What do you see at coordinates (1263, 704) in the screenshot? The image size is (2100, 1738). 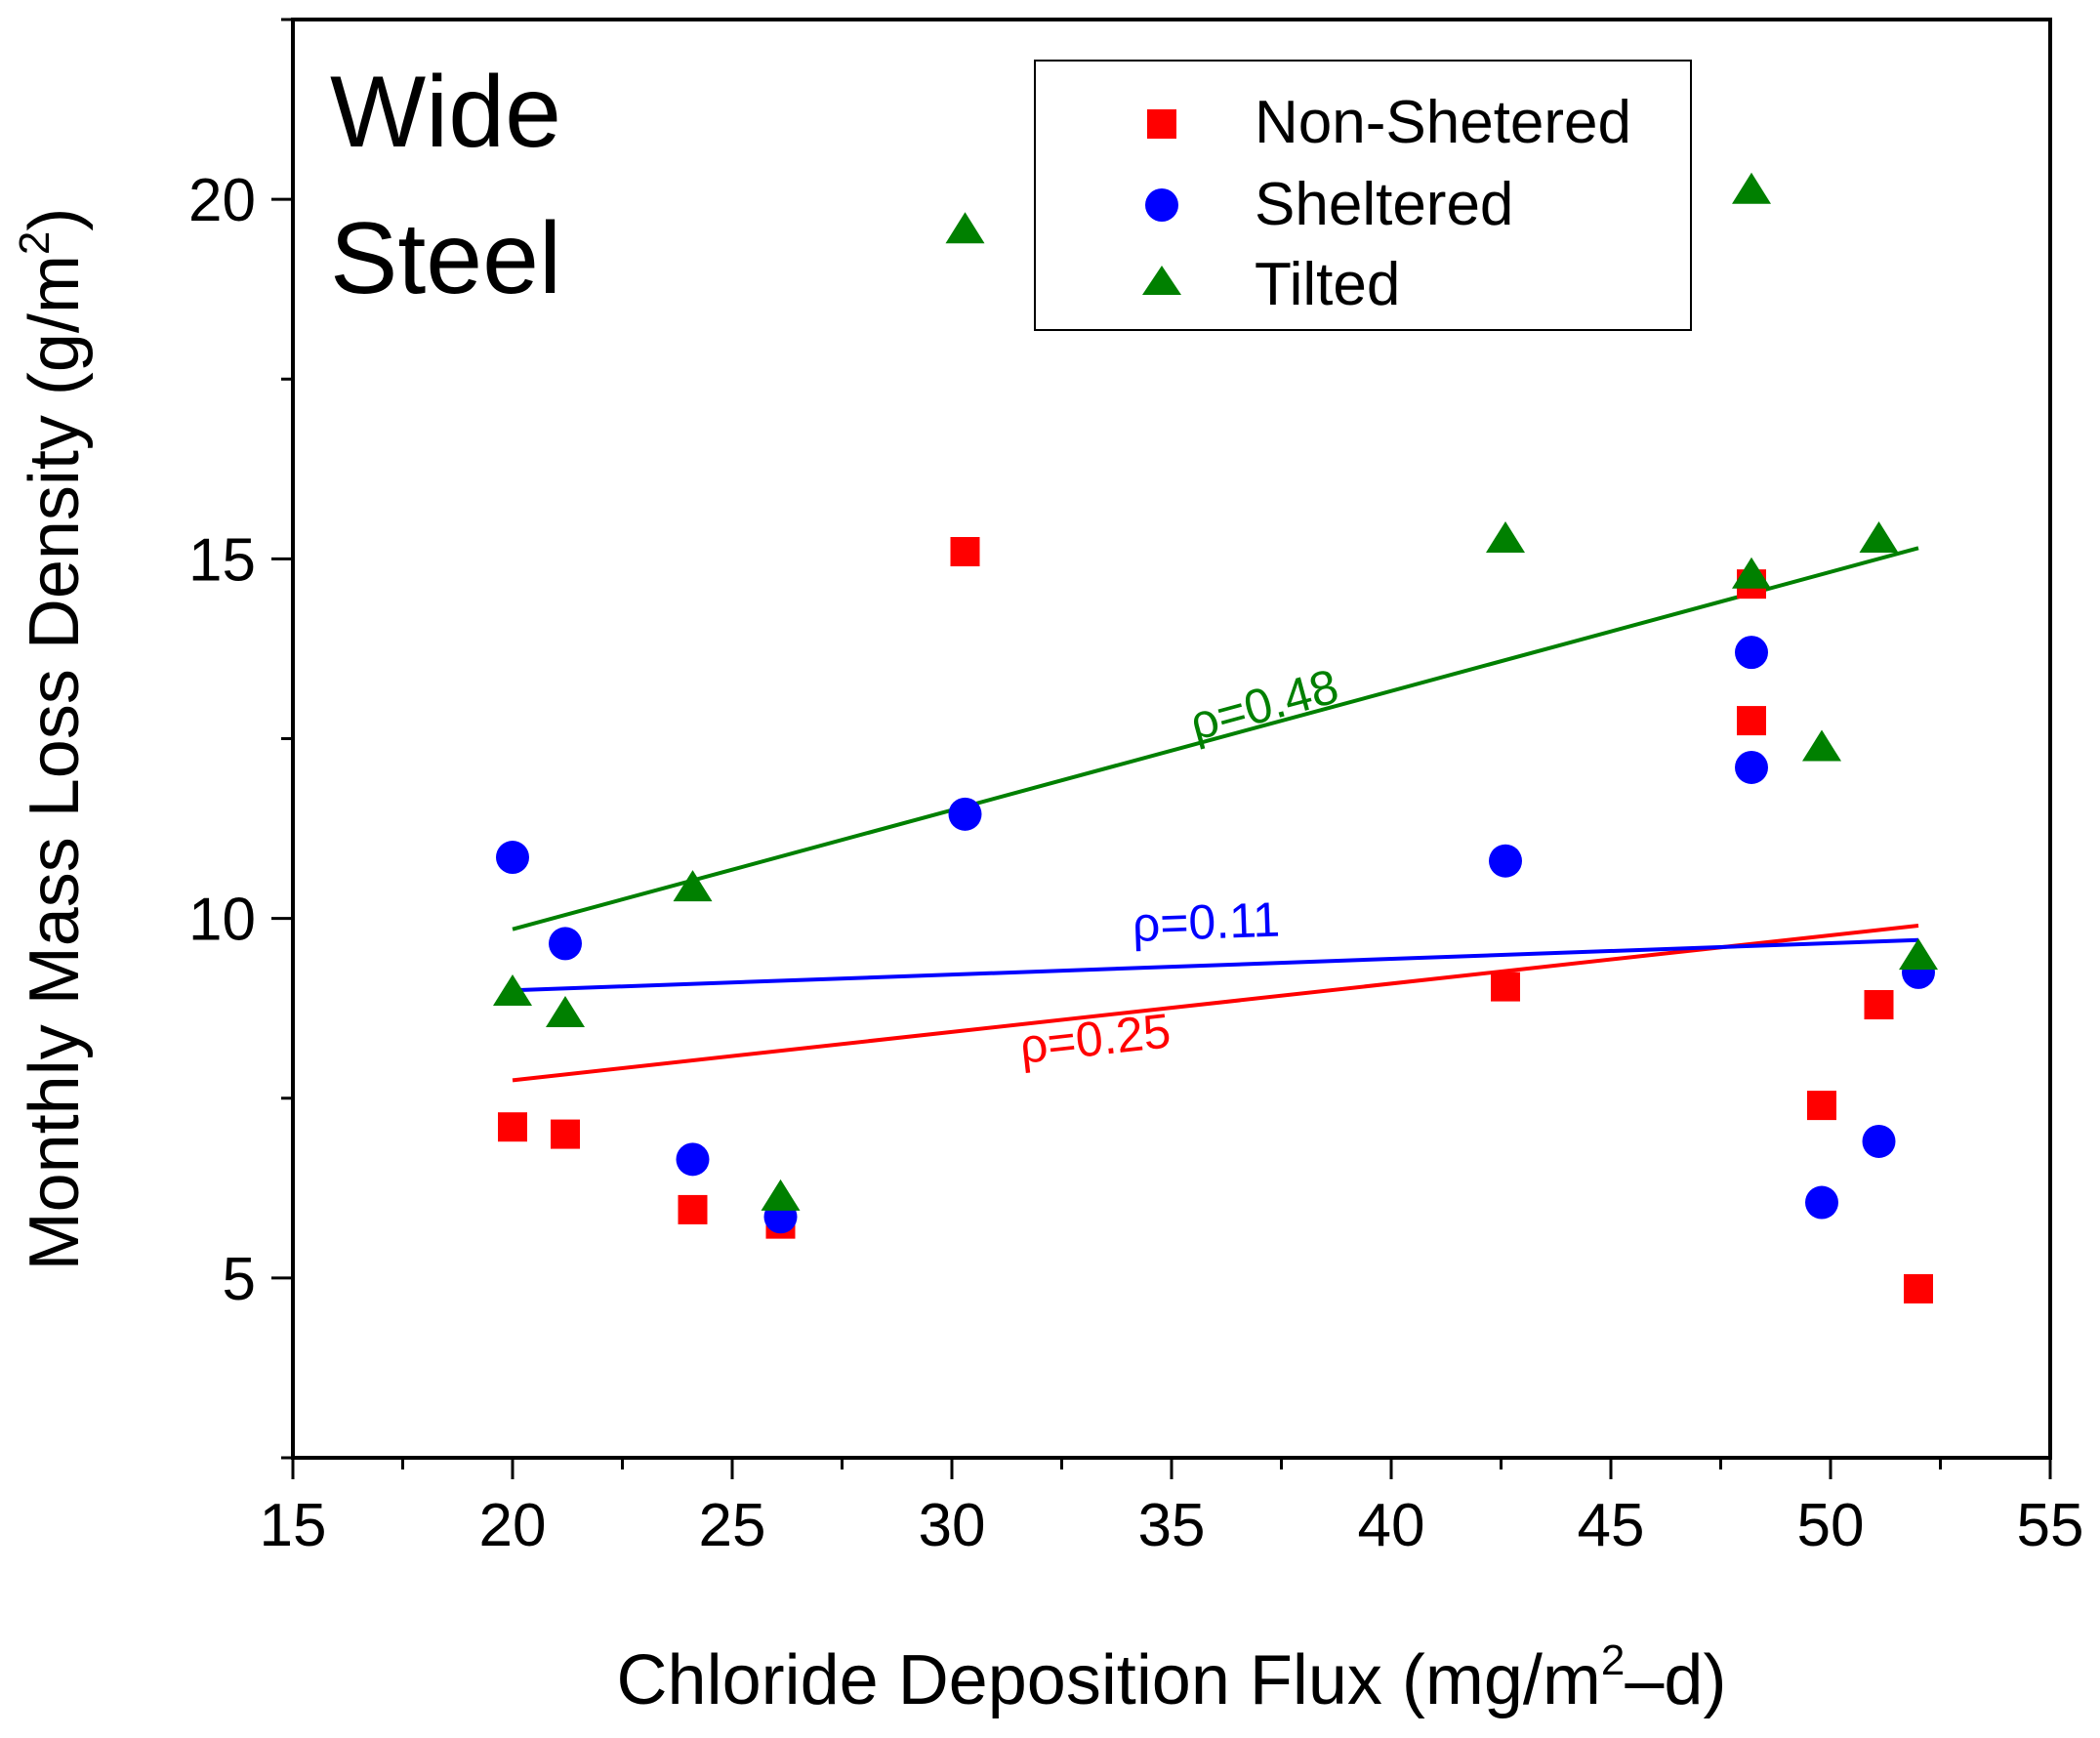 I see `fit-label: ρ=0.48` at bounding box center [1263, 704].